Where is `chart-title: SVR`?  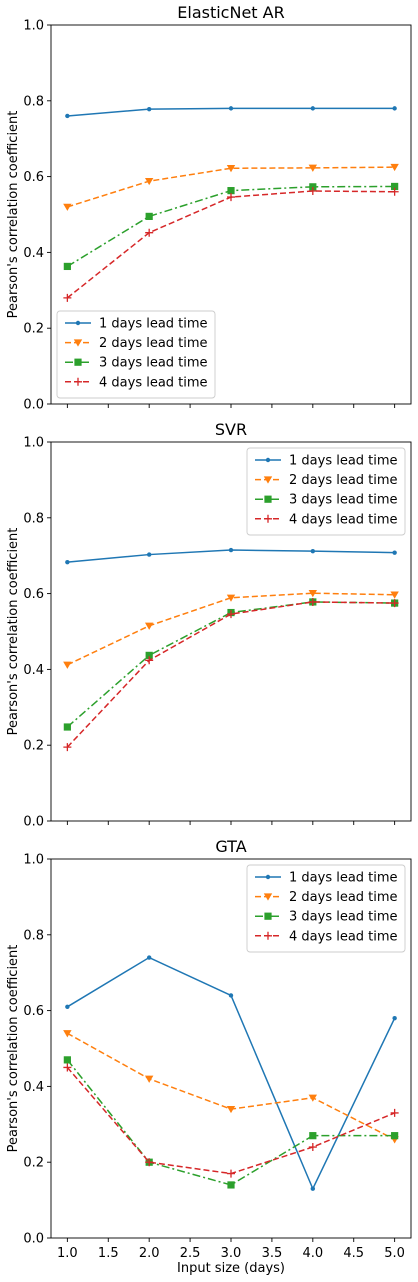 chart-title: SVR is located at coordinates (231, 429).